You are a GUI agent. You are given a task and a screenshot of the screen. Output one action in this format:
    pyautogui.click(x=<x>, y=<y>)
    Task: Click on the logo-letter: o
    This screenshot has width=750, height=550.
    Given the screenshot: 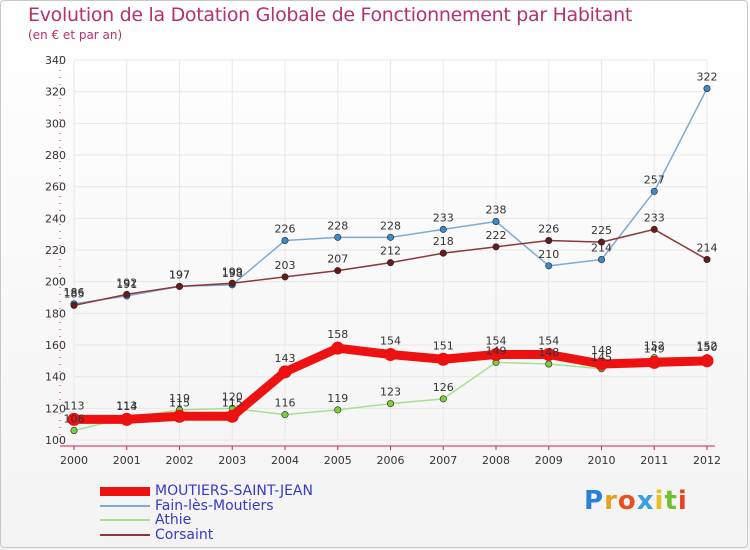 What is the action you would take?
    pyautogui.click(x=627, y=501)
    